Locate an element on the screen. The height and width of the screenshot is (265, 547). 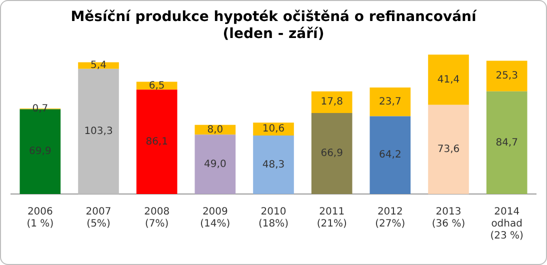
data-label: 23,7 is located at coordinates (390, 102).